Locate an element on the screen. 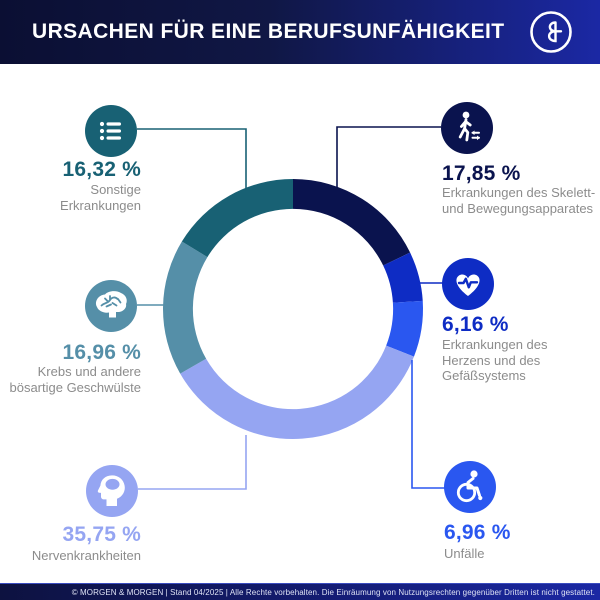  connector-nerven is located at coordinates (192, 462).